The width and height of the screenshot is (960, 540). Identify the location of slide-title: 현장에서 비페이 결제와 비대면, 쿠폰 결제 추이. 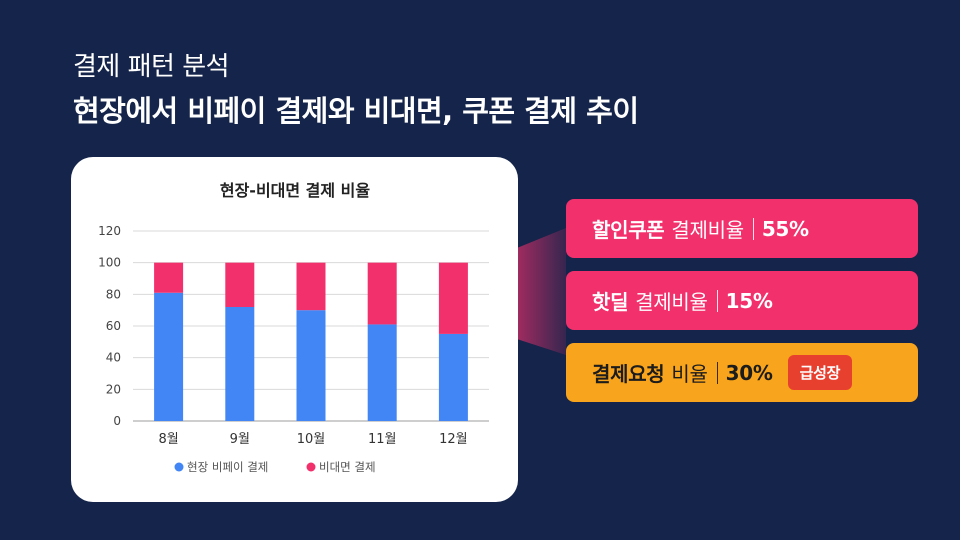
(356, 111).